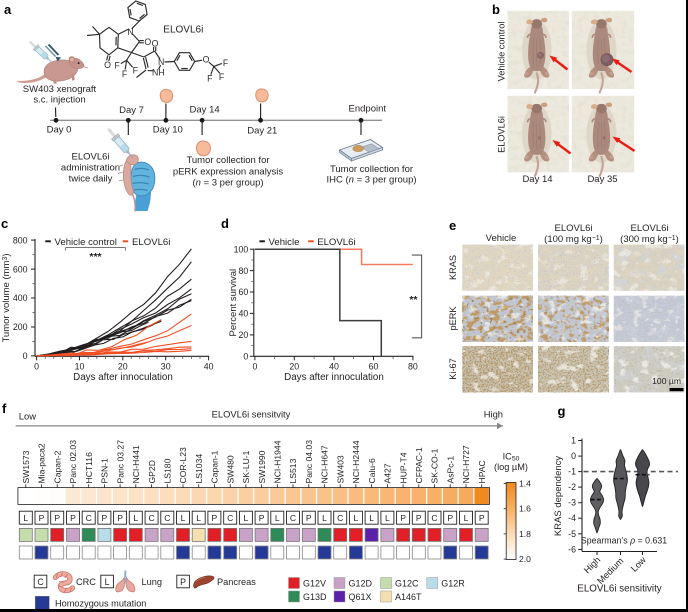 The height and width of the screenshot is (612, 688). I want to click on svg-text: c, so click(4, 223).